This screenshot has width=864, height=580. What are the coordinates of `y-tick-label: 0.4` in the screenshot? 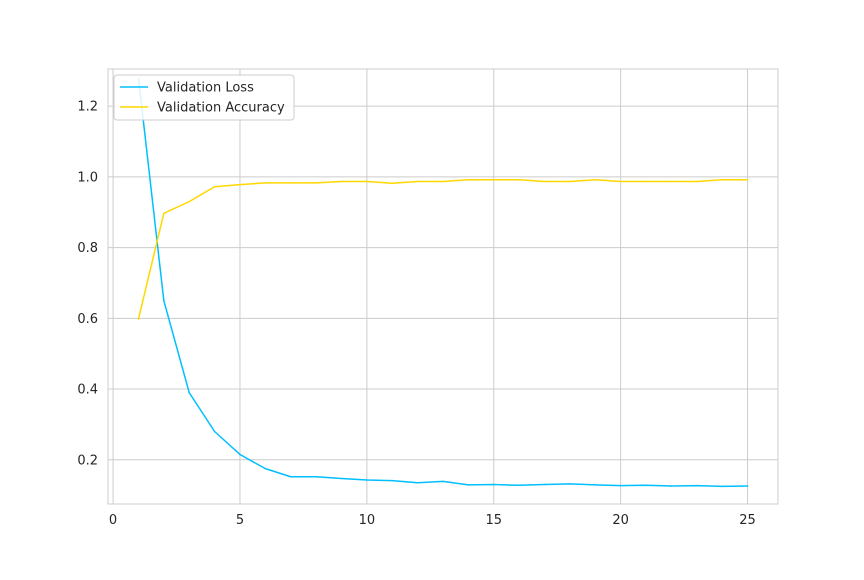 It's located at (87, 390).